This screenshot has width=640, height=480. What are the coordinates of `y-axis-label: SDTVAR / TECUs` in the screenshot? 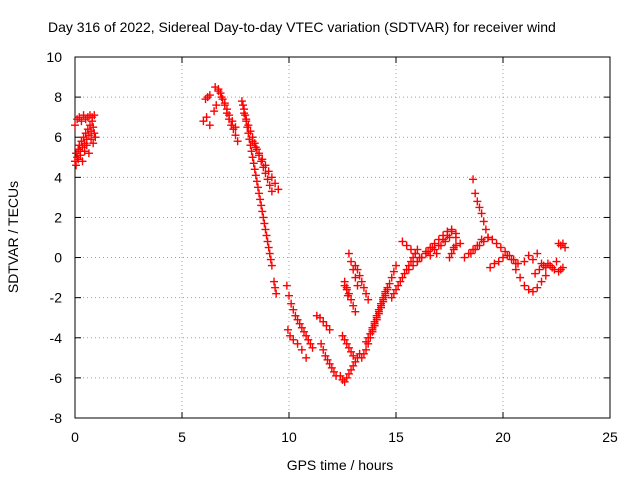 It's located at (13, 237).